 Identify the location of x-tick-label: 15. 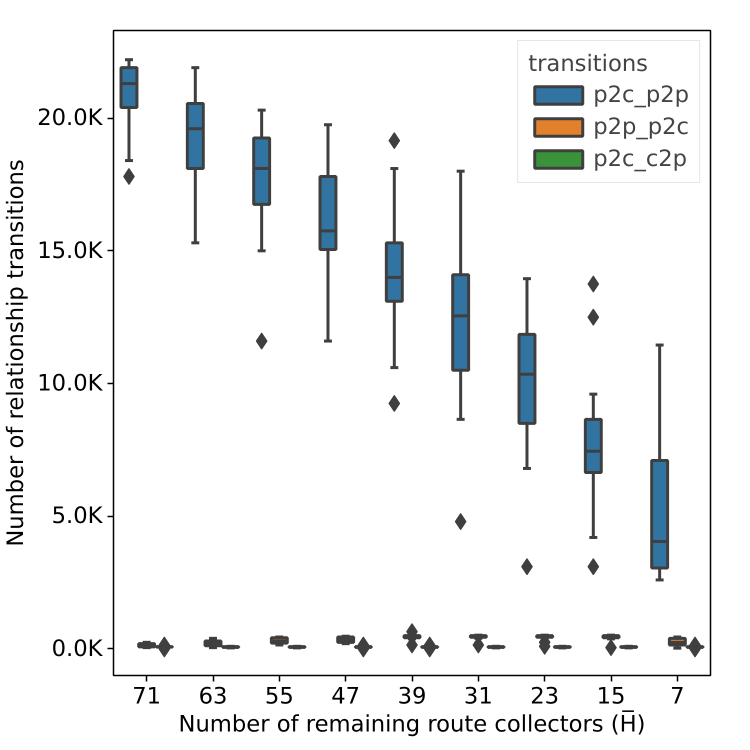
(611, 697).